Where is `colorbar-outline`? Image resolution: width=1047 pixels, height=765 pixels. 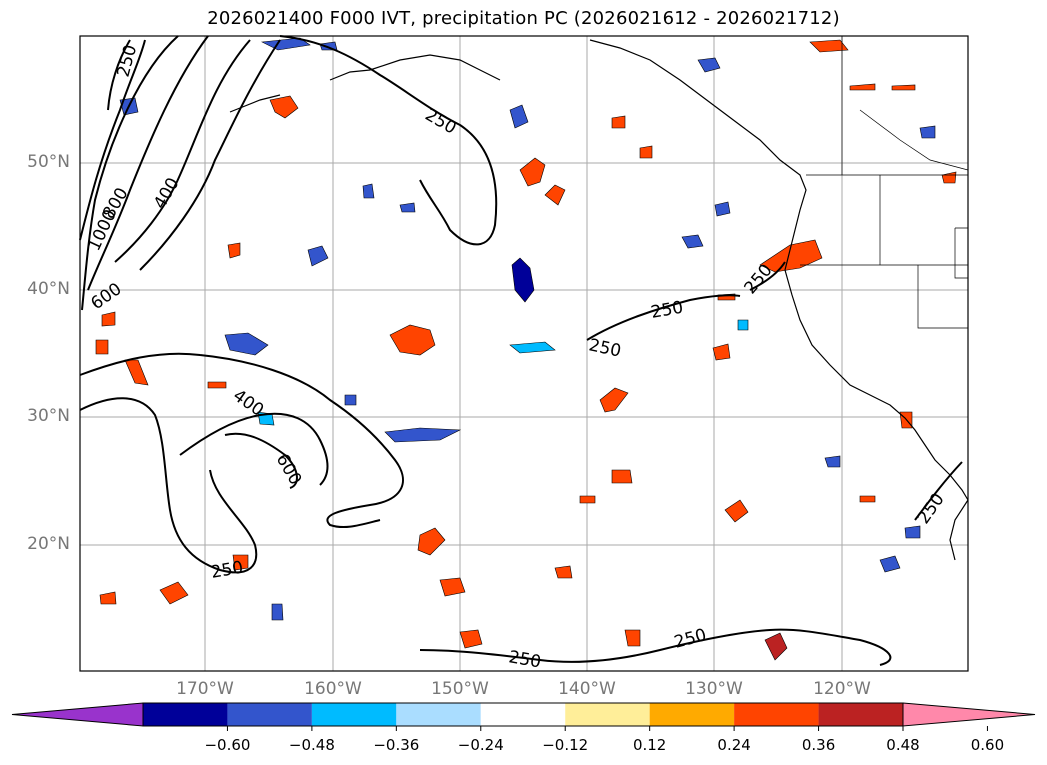
colorbar-outline is located at coordinates (523, 714).